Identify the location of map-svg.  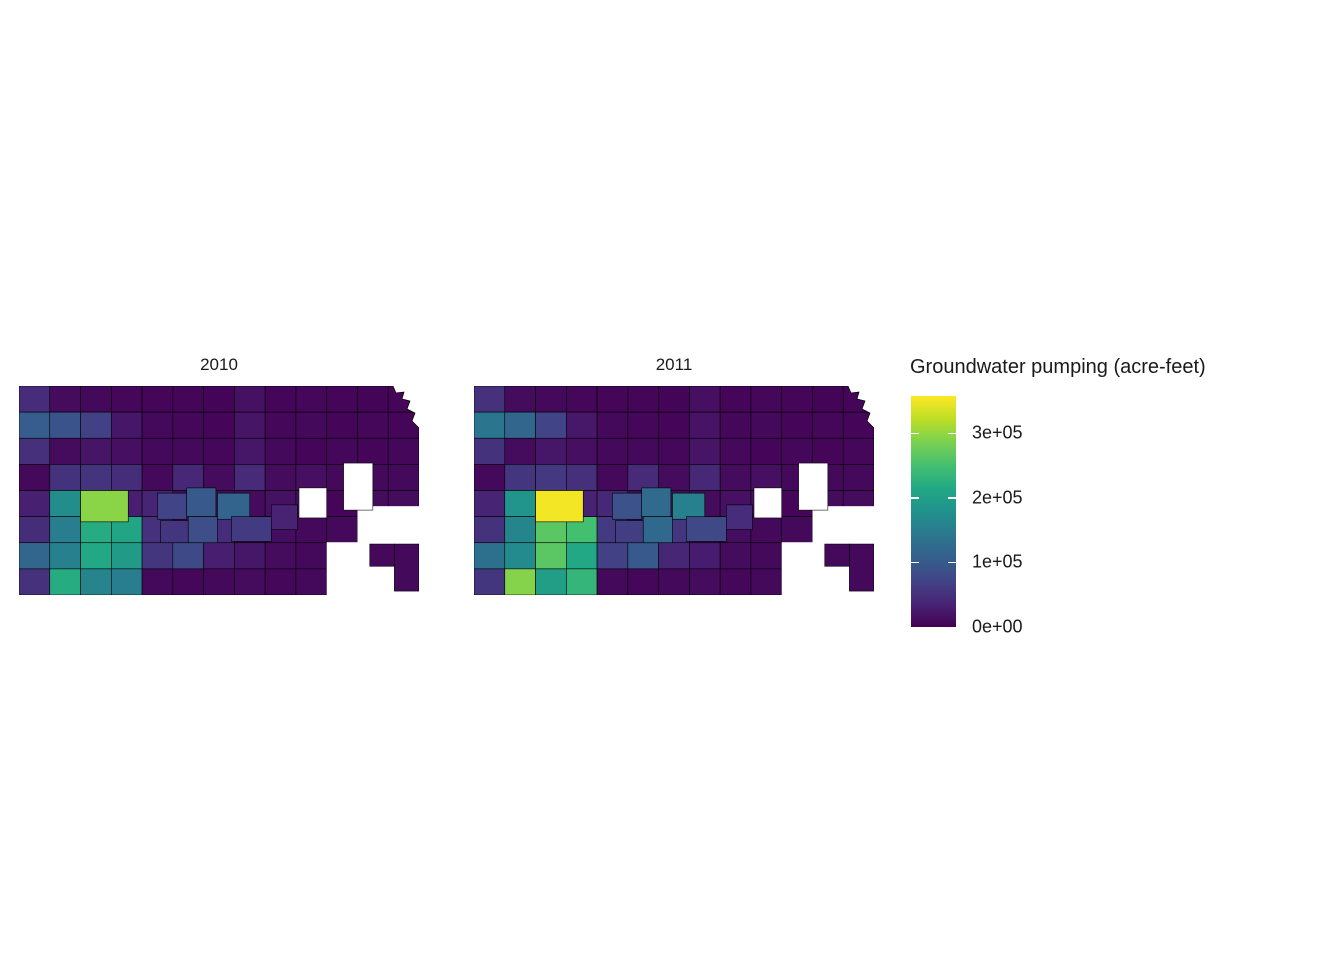
(219, 491).